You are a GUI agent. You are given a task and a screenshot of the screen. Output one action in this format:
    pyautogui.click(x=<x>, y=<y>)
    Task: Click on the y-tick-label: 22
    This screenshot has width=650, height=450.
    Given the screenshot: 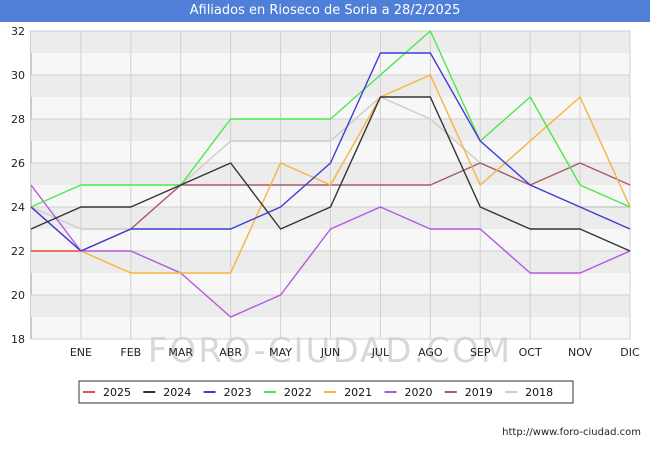 What is the action you would take?
    pyautogui.click(x=18, y=251)
    